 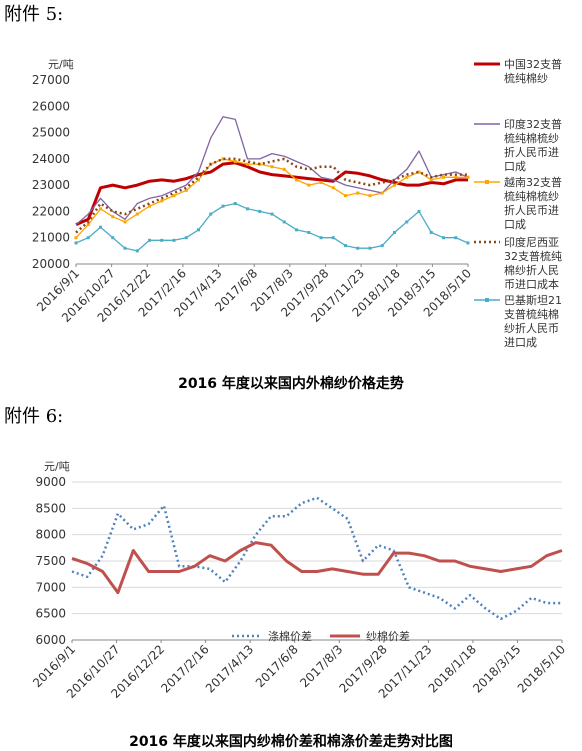 What do you see at coordinates (51, 185) in the screenshot?
I see `y-tick-label: 23000` at bounding box center [51, 185].